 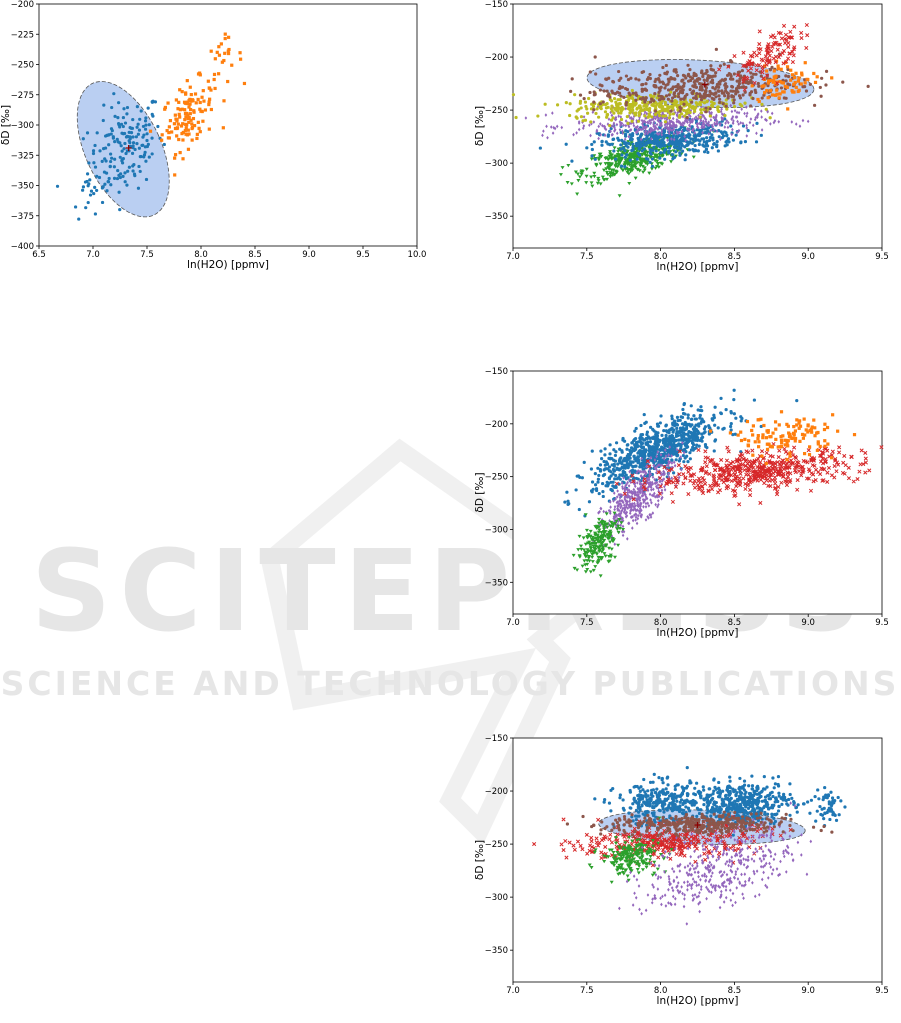 What do you see at coordinates (201, 255) in the screenshot?
I see `x-tick-label: 8.0` at bounding box center [201, 255].